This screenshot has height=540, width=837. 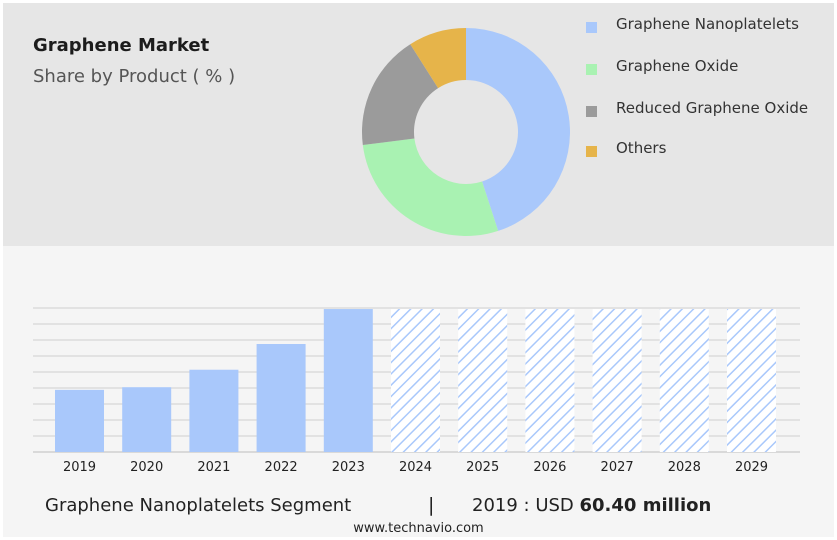 What do you see at coordinates (641, 148) in the screenshot?
I see `legend-label: Others` at bounding box center [641, 148].